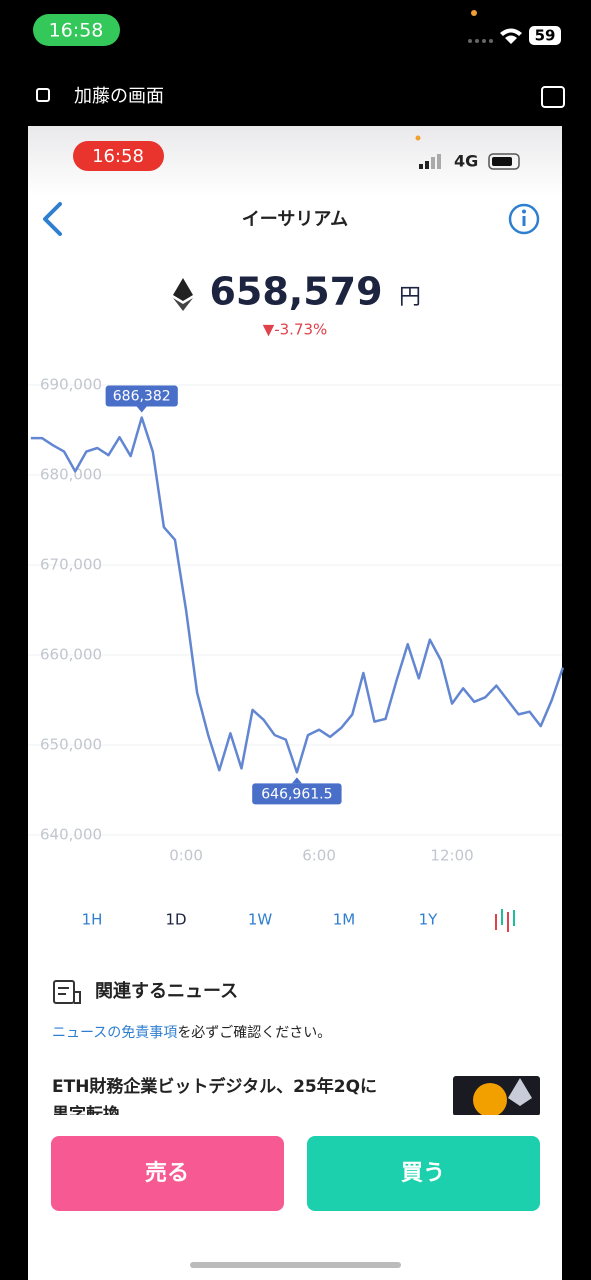  Describe the element at coordinates (511, 36) in the screenshot. I see `wifi` at that location.